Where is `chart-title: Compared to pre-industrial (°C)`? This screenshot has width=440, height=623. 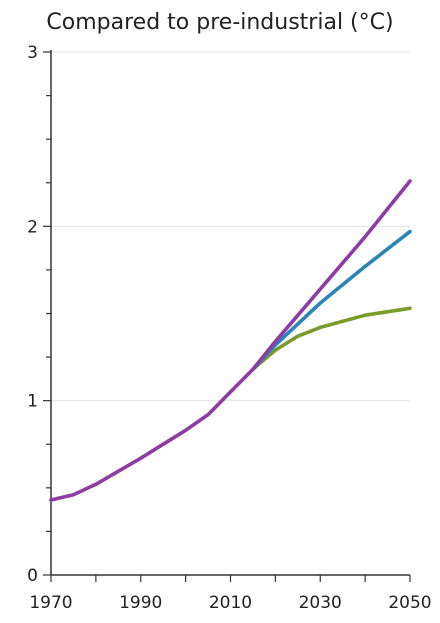
chart-title: Compared to pre-industrial (°C) is located at coordinates (220, 22).